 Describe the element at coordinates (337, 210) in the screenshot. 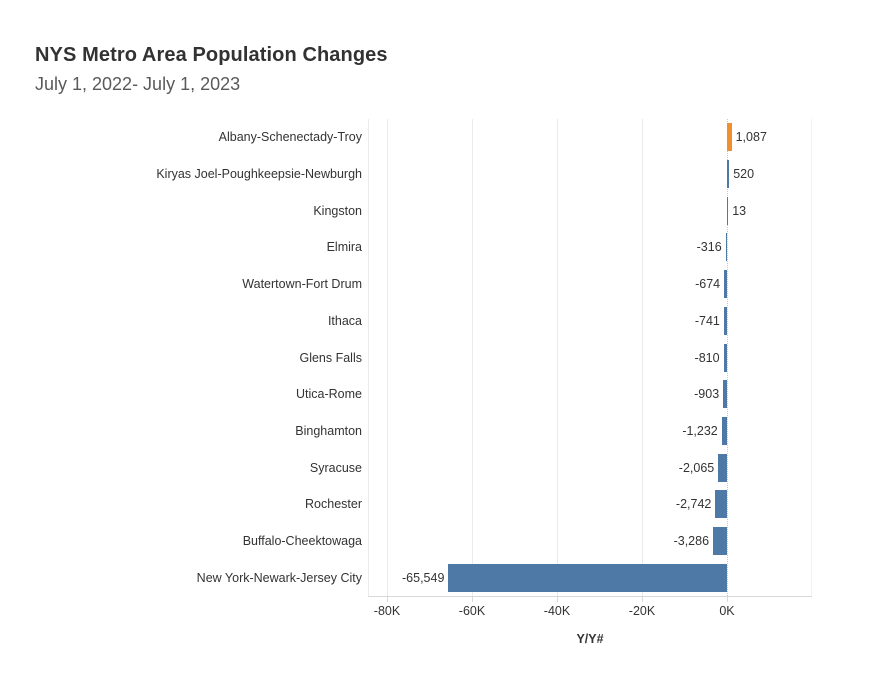

I see `category-label-kingston: Kingston` at that location.